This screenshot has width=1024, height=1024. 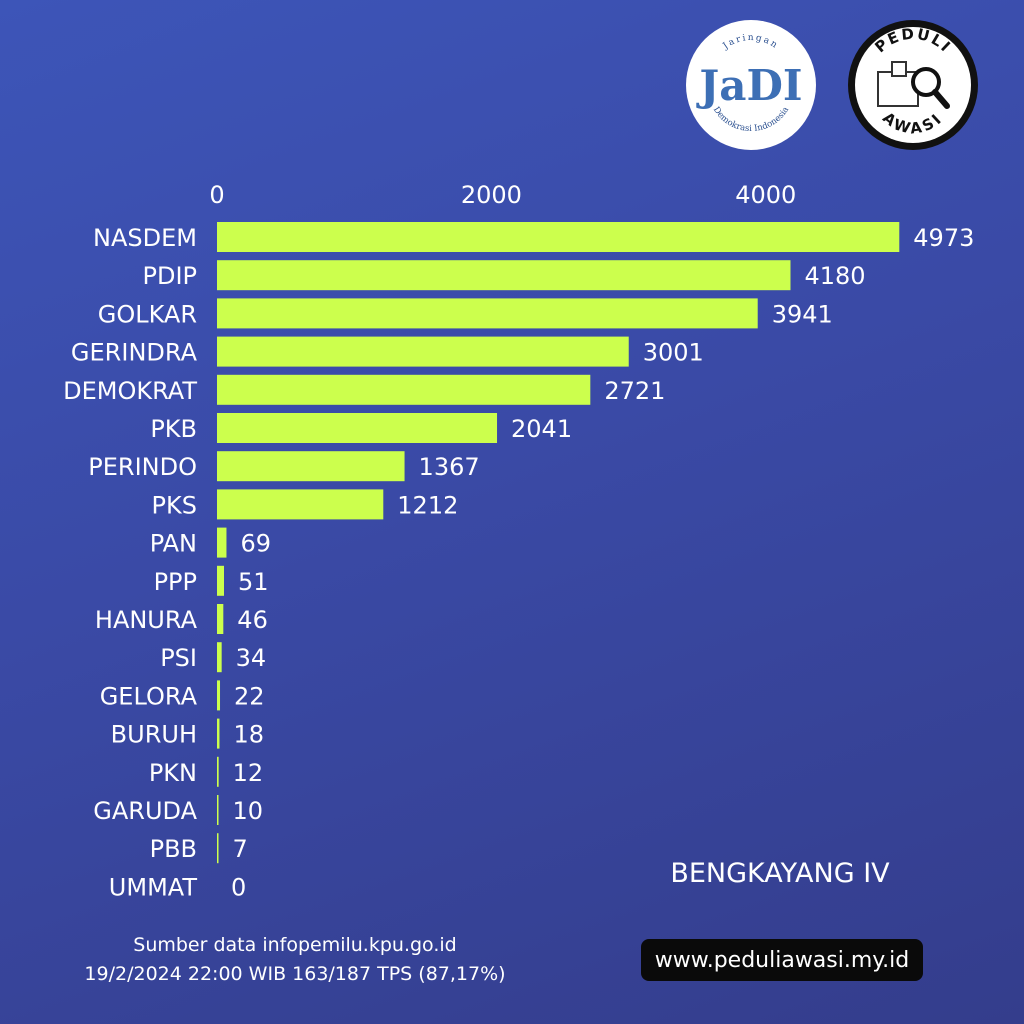 What do you see at coordinates (255, 544) in the screenshot?
I see `data-label: 69` at bounding box center [255, 544].